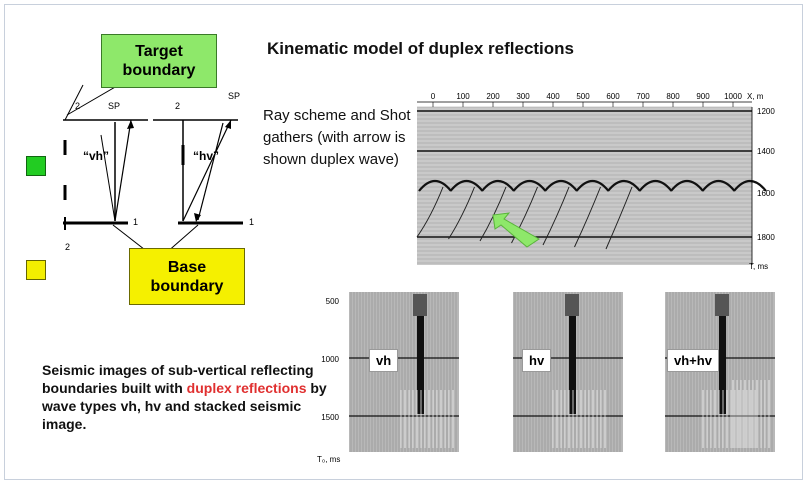  What do you see at coordinates (766, 193) in the screenshot?
I see `shot-gather-y-tick: 1600` at bounding box center [766, 193].